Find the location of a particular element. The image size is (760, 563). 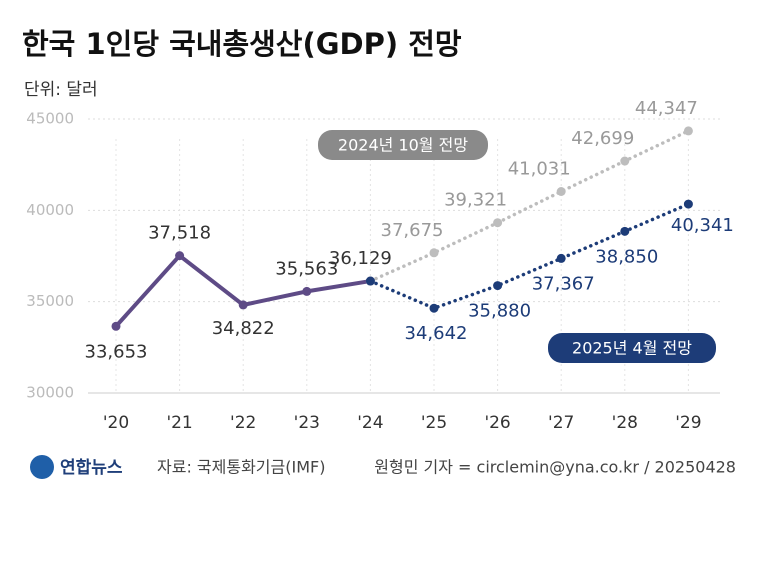

y-tick-label: 35000 is located at coordinates (50, 301).